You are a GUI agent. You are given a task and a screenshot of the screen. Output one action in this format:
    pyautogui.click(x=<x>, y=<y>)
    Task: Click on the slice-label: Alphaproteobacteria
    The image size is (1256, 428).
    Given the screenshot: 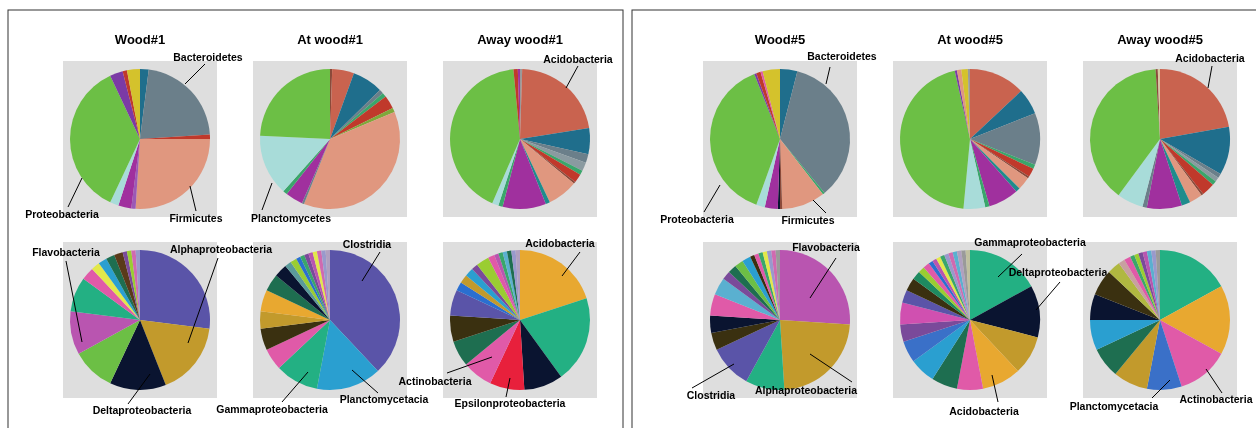 What is the action you would take?
    pyautogui.click(x=221, y=249)
    